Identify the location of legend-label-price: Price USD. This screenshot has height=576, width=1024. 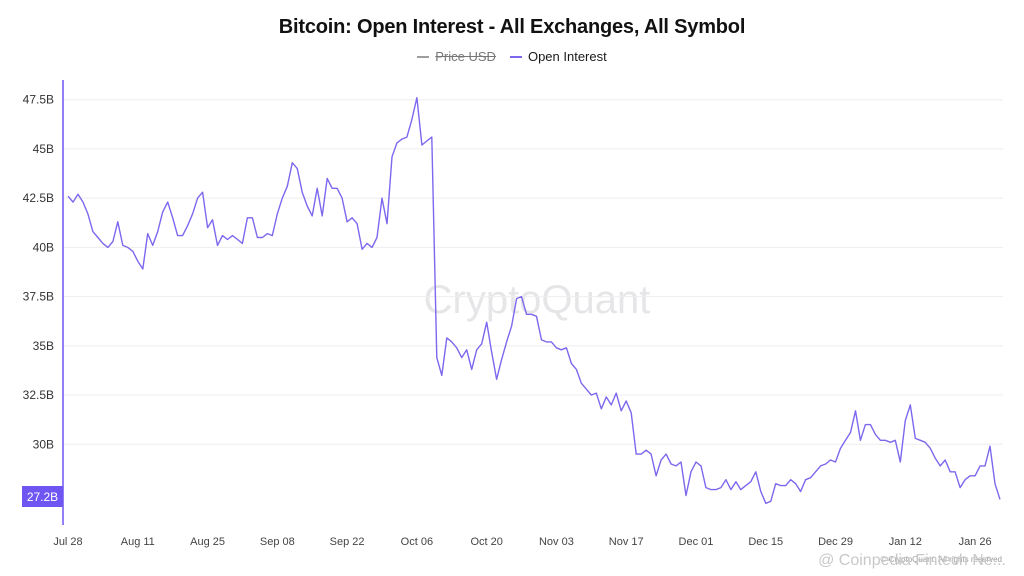
(465, 56).